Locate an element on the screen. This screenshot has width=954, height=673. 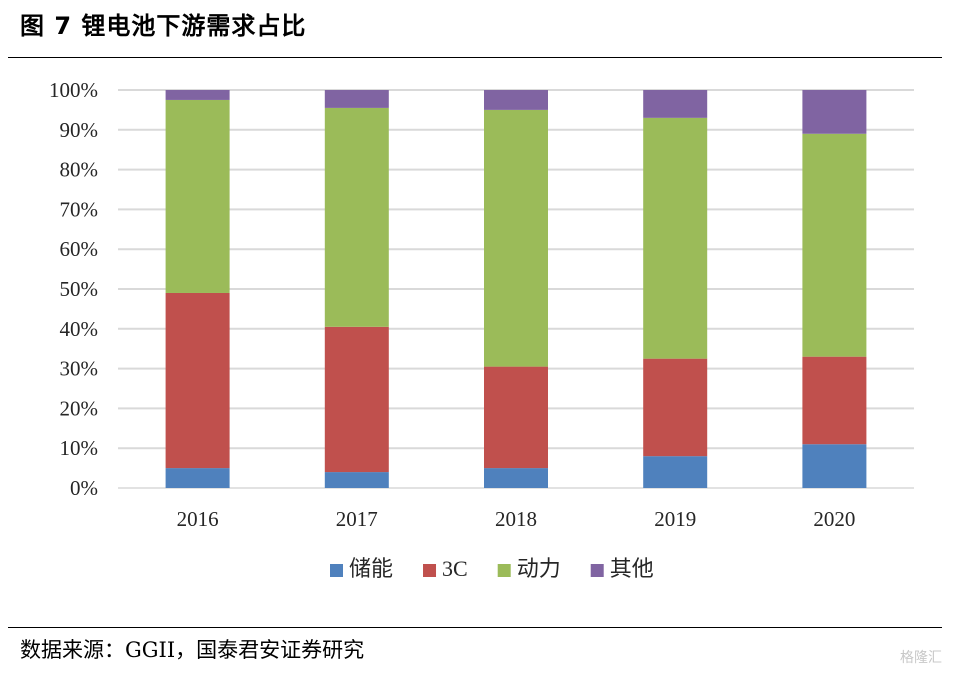
x-tick-label: 2019 is located at coordinates (675, 519).